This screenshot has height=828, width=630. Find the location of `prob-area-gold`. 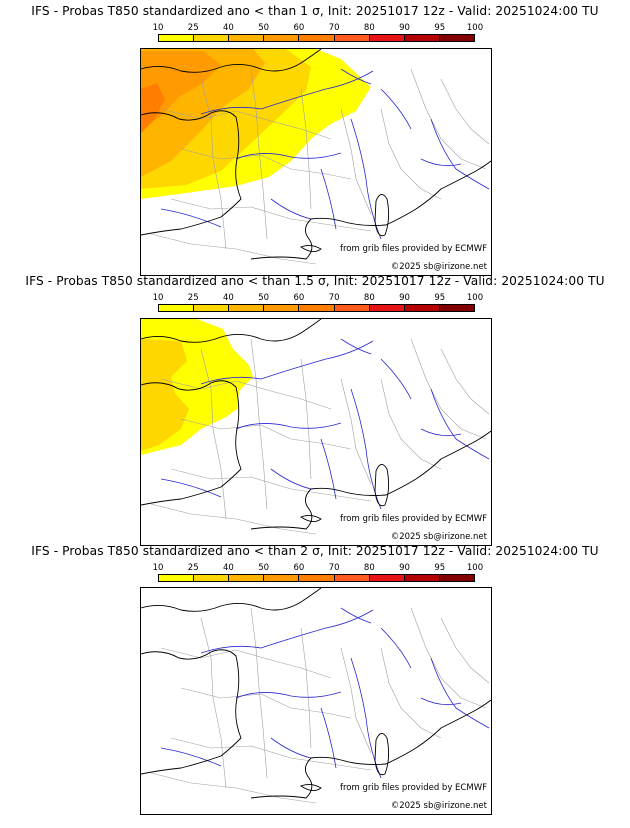

prob-area-gold is located at coordinates (165, 395).